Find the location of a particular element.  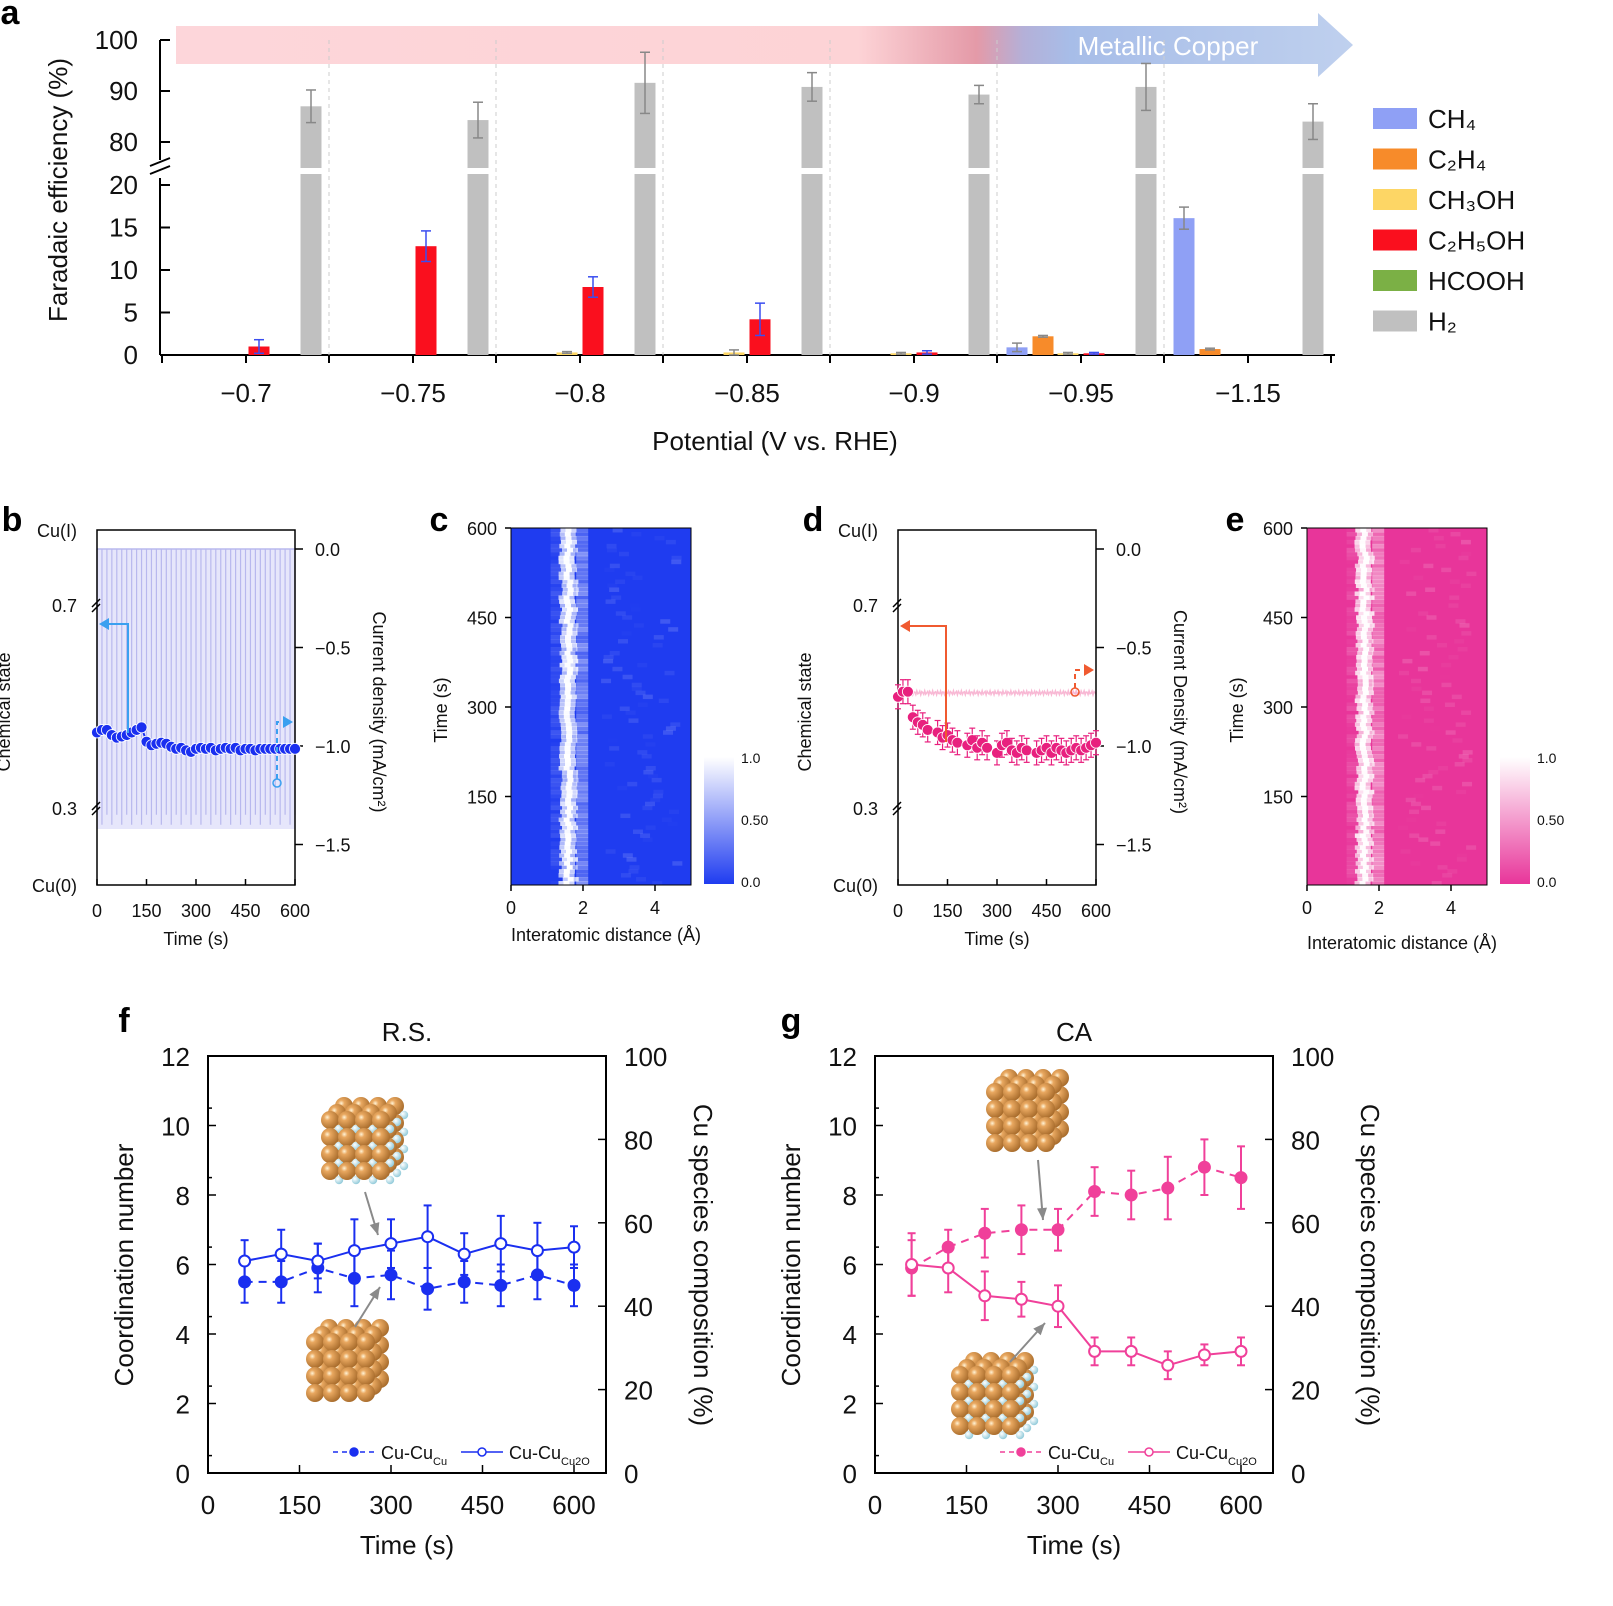

x-tick-label: 450 is located at coordinates (1149, 1505).